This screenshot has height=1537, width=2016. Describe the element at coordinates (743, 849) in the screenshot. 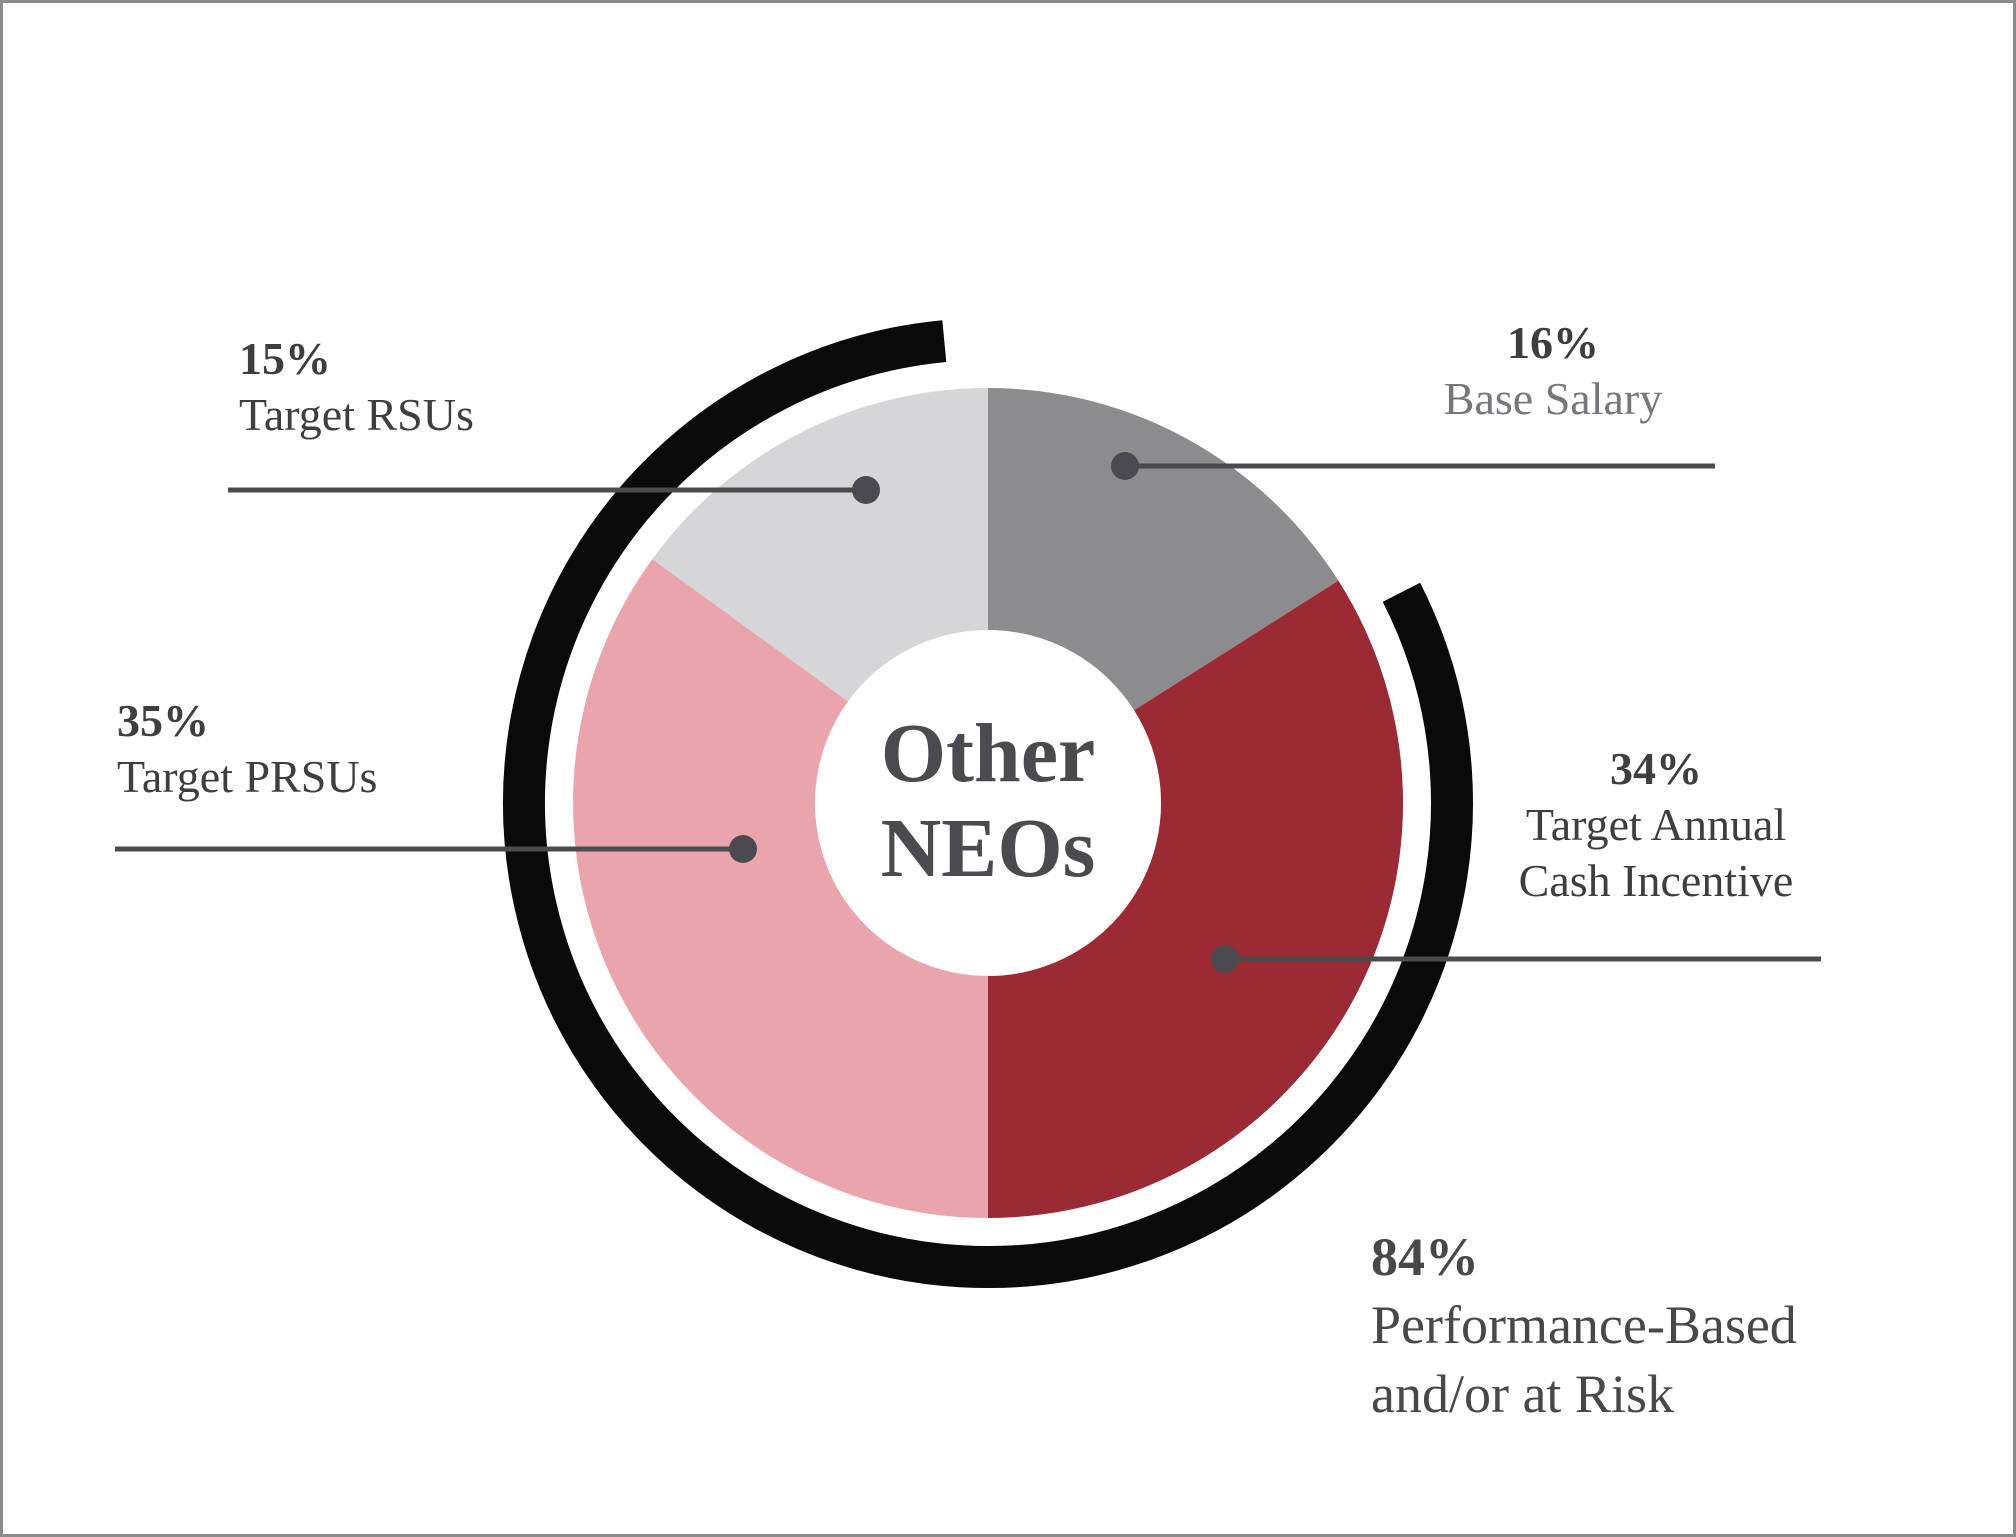

I see `leader-dot-target-prsus` at that location.